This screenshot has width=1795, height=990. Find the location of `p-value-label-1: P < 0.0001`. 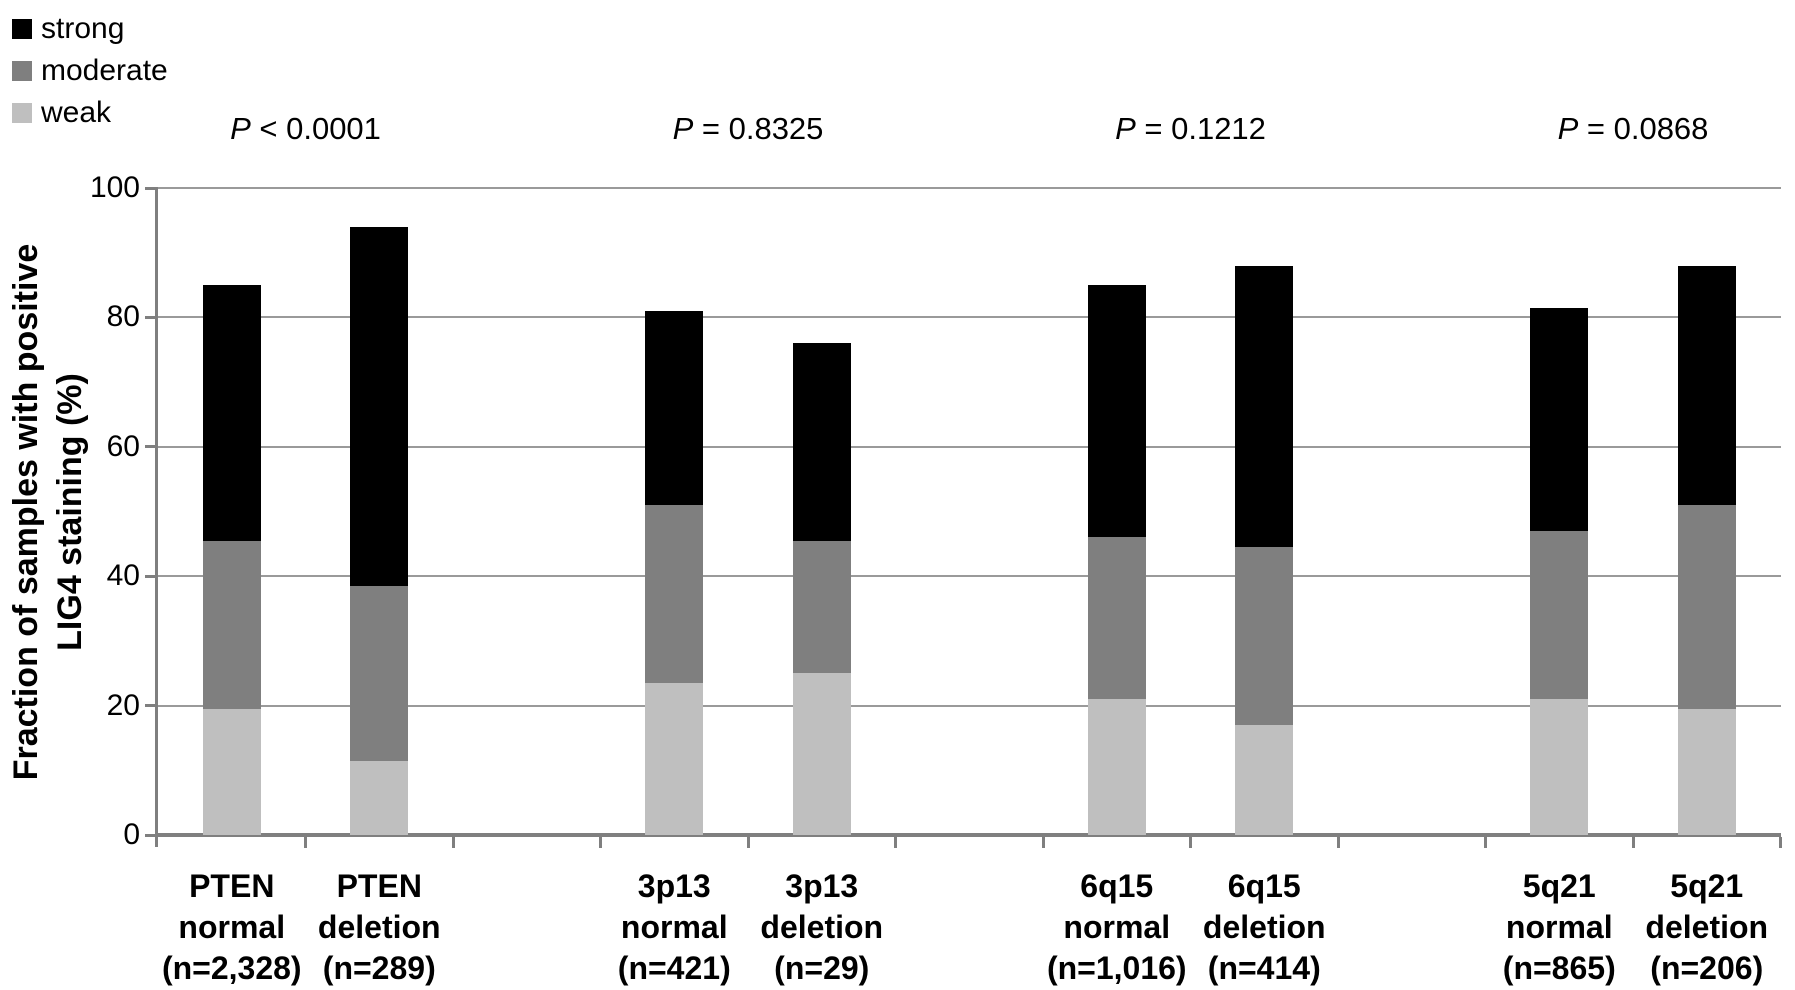

p-value-label-1: P < 0.0001 is located at coordinates (305, 128).